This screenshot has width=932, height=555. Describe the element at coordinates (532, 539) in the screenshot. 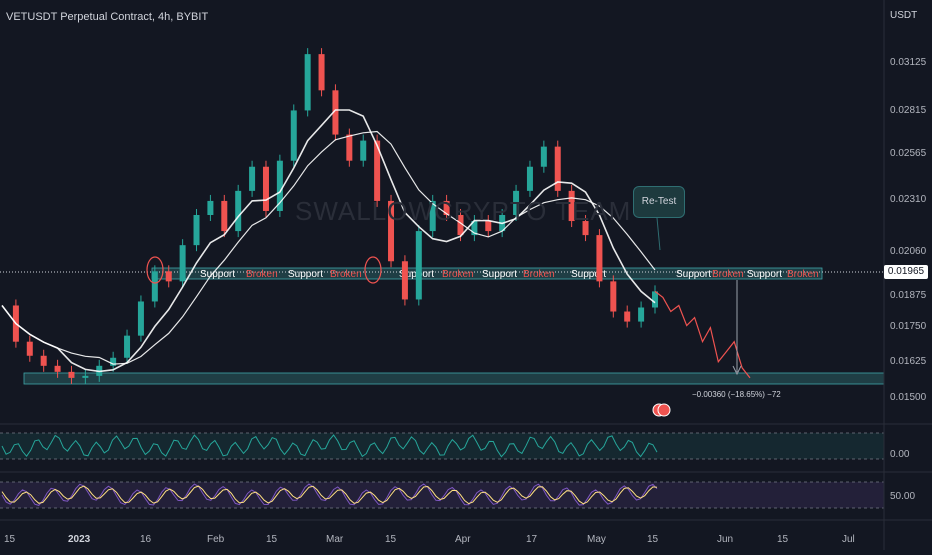

I see `x-tick-label: 17` at that location.